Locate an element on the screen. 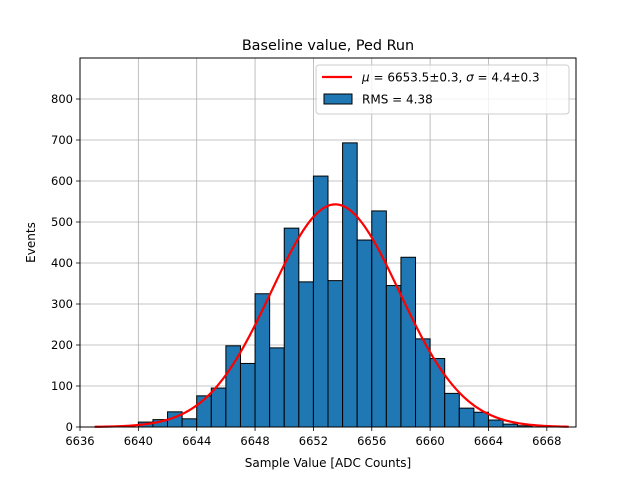 The height and width of the screenshot is (480, 640). legend-histogram-swatch is located at coordinates (338, 99).